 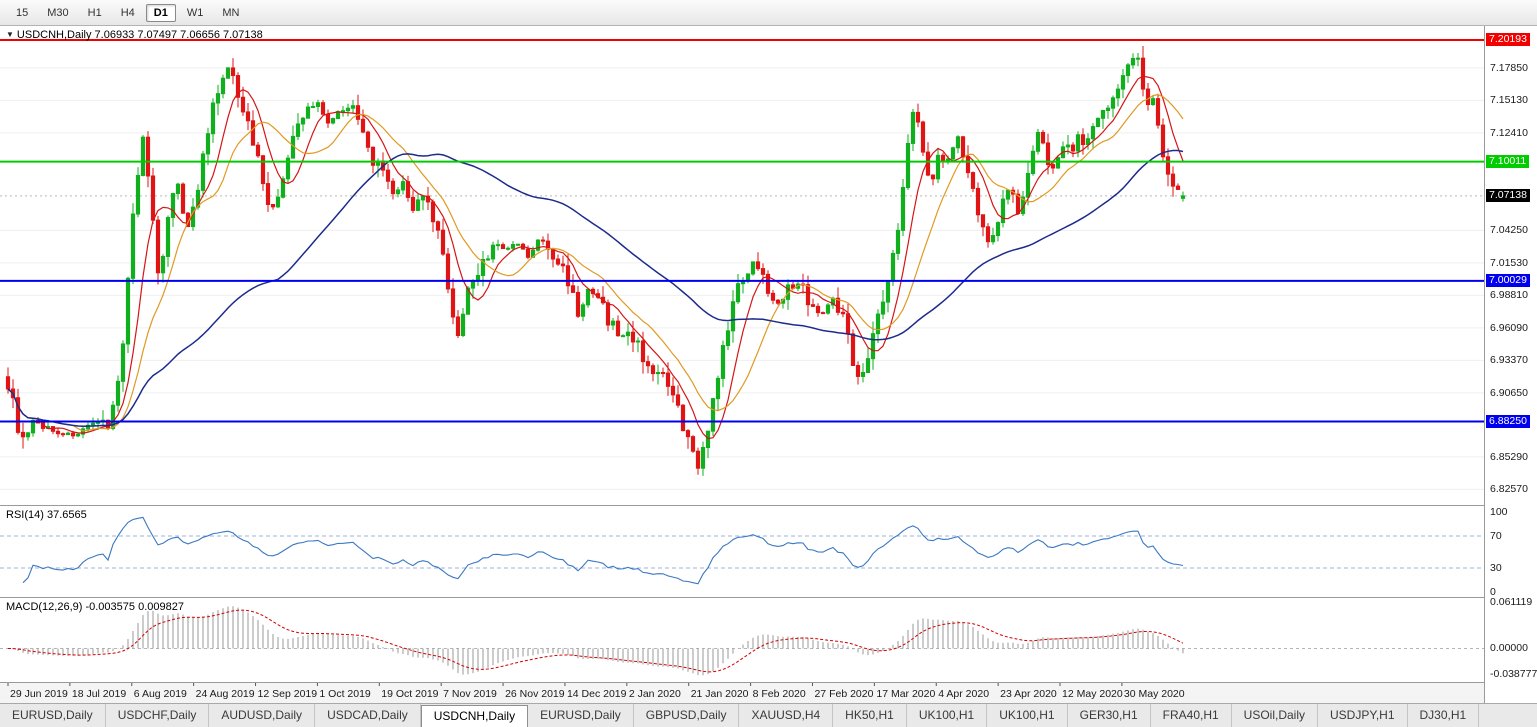 I want to click on current-price-tag: 7.07138, so click(x=1508, y=196).